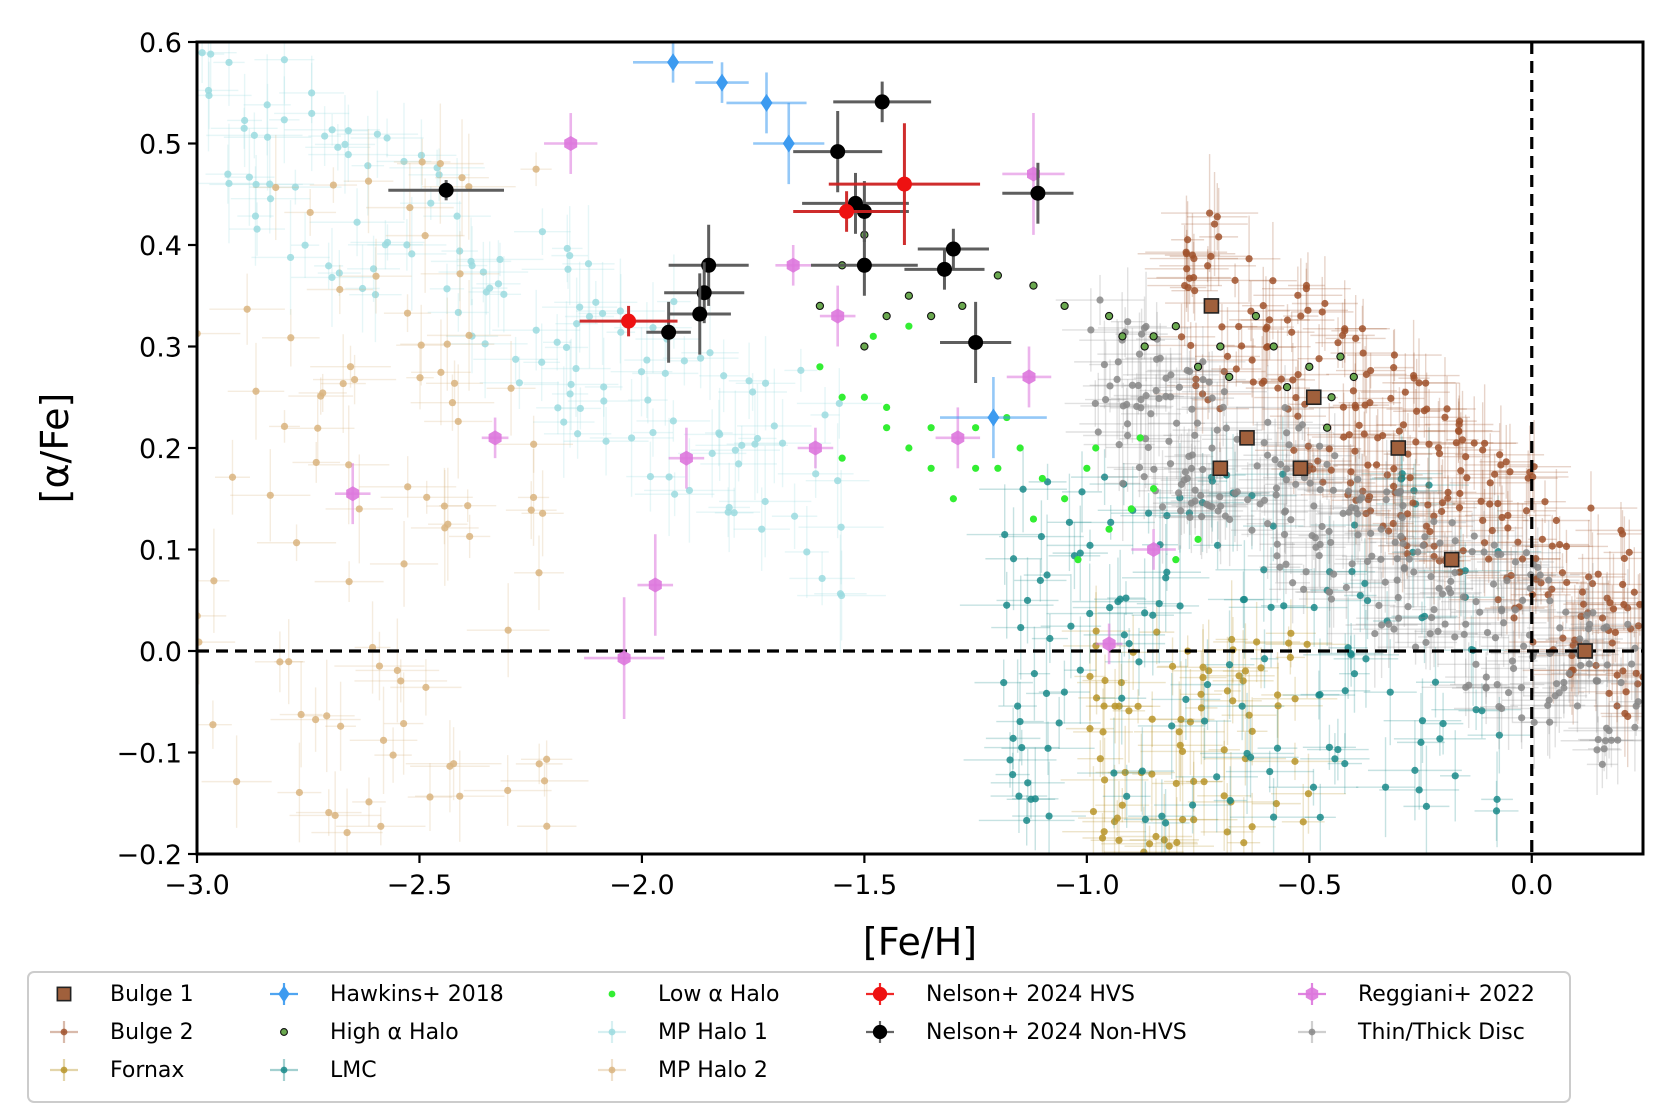 This screenshot has width=1661, height=1107. What do you see at coordinates (149, 754) in the screenshot?
I see `y-tick-label: −0.1` at bounding box center [149, 754].